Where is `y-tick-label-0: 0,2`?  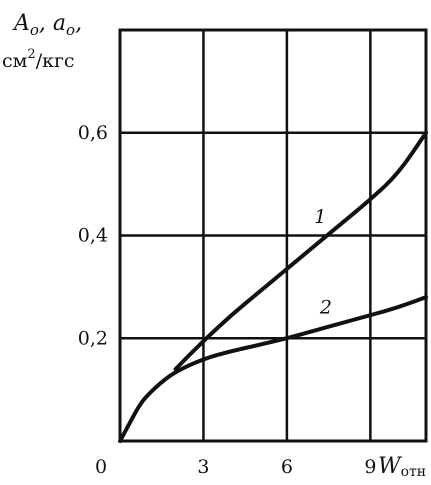 y-tick-label-0: 0,2 is located at coordinates (93, 338).